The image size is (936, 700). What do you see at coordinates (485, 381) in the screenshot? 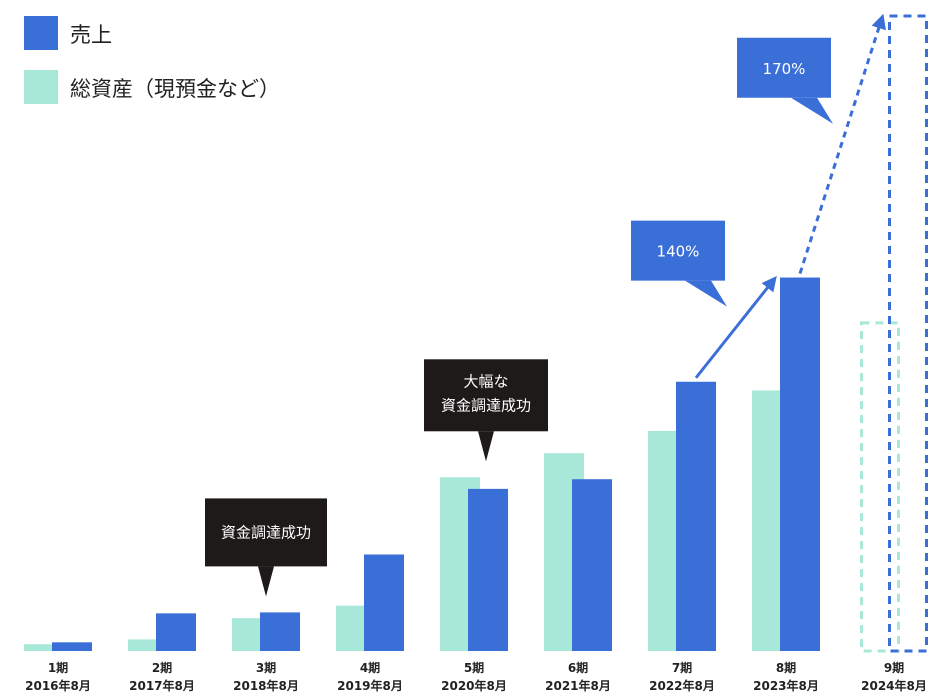
I see `callout-text: 大幅な` at bounding box center [485, 381].